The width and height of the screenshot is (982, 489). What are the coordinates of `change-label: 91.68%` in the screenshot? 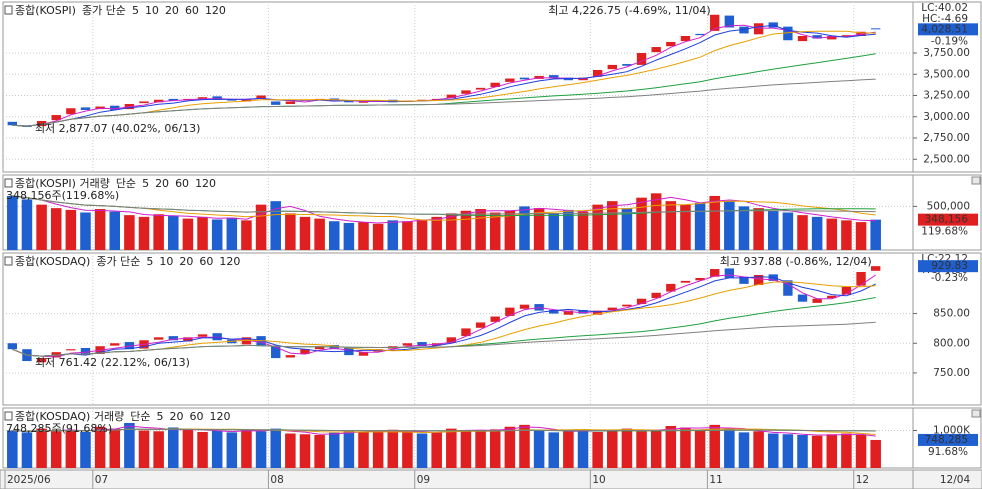 It's located at (948, 452).